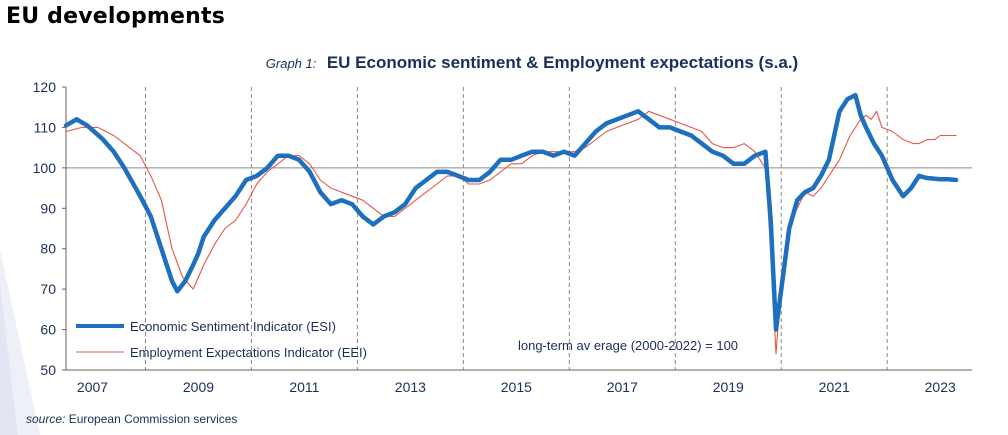 This screenshot has height=435, width=1008. Describe the element at coordinates (940, 387) in the screenshot. I see `x-tick-label-2023: 2023` at that location.